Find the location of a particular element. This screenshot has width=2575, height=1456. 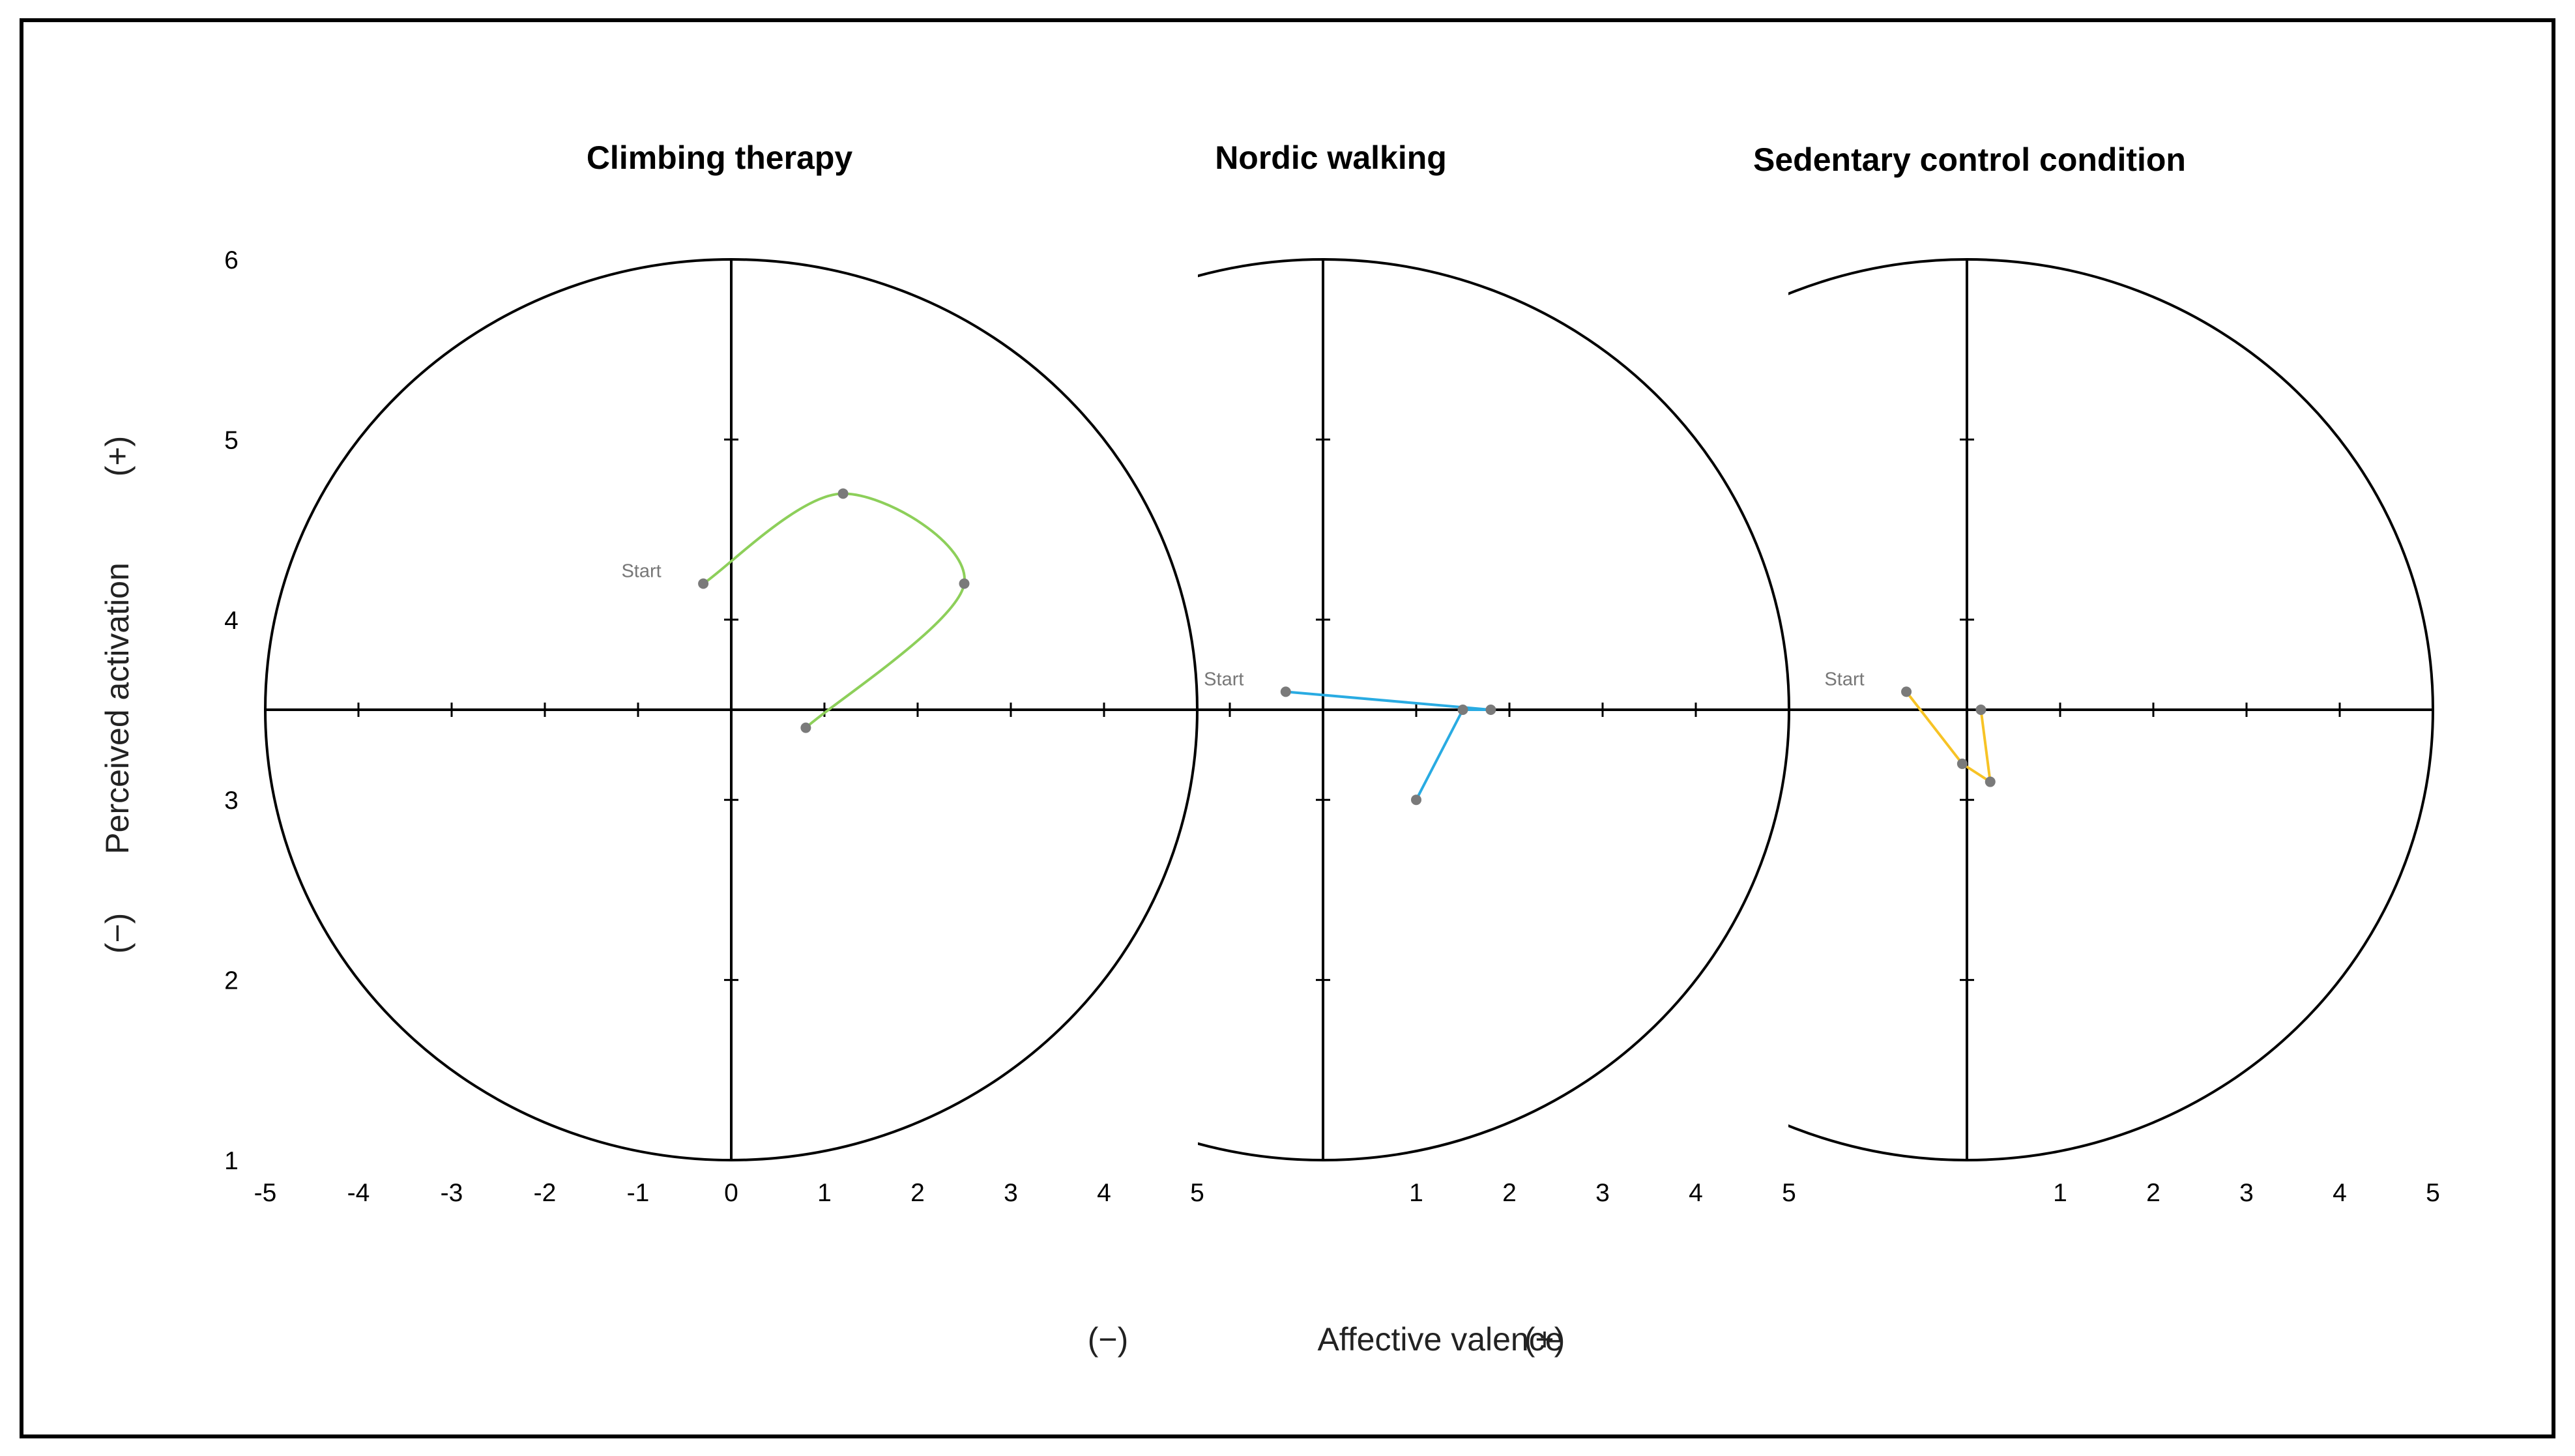

y-tick-label: 1 is located at coordinates (231, 1161).